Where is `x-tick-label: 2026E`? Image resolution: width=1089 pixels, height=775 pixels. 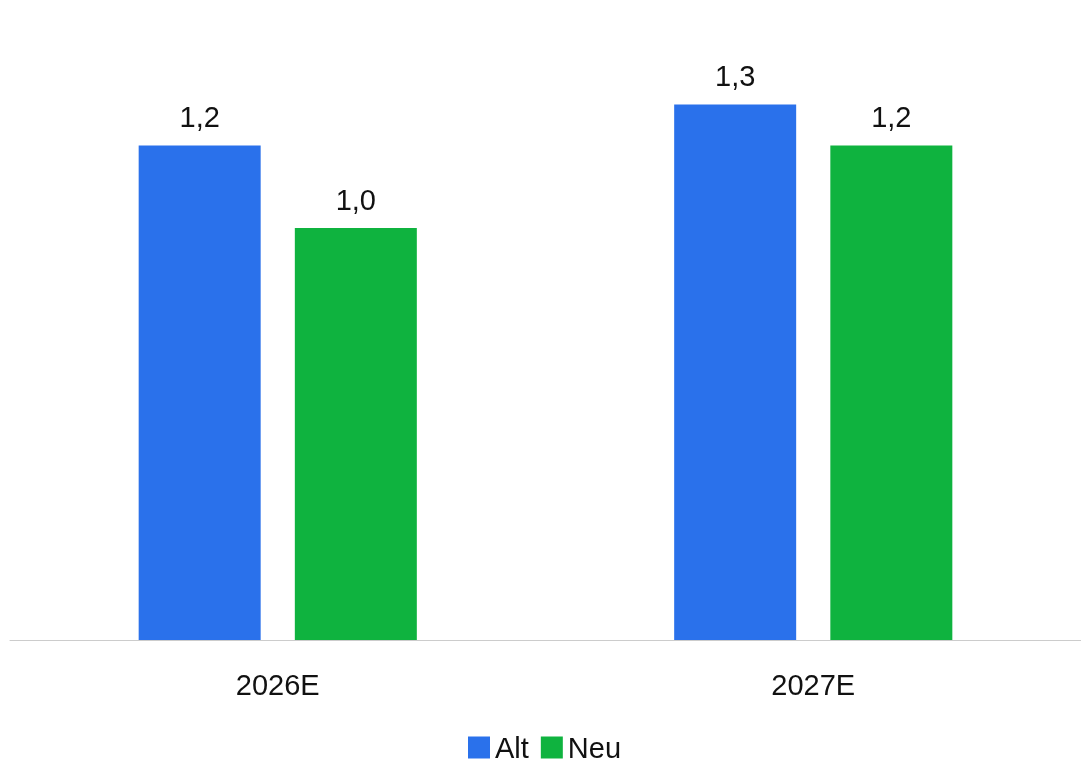
x-tick-label: 2026E is located at coordinates (277, 684).